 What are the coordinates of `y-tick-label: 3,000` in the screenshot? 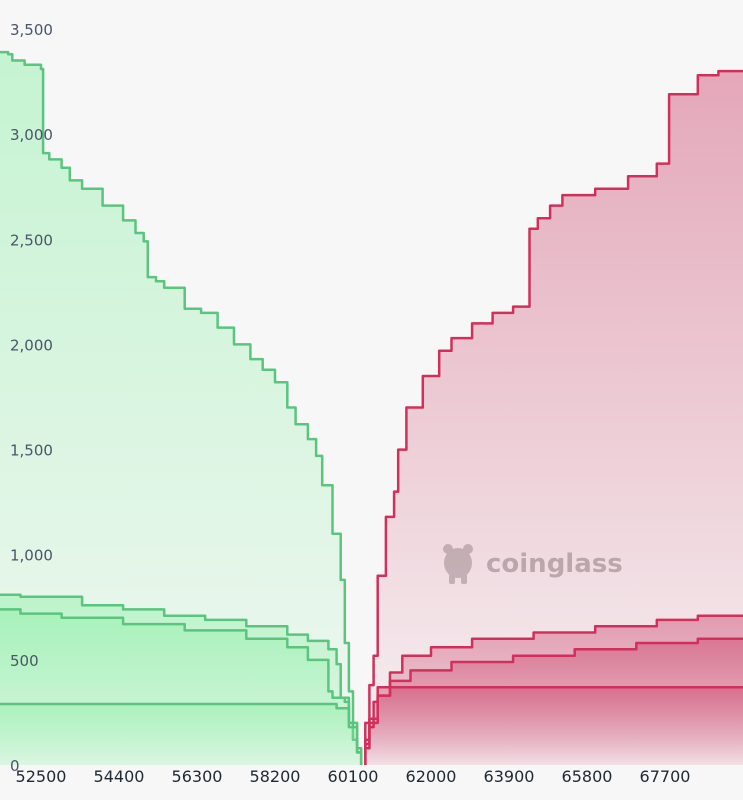 It's located at (31, 135).